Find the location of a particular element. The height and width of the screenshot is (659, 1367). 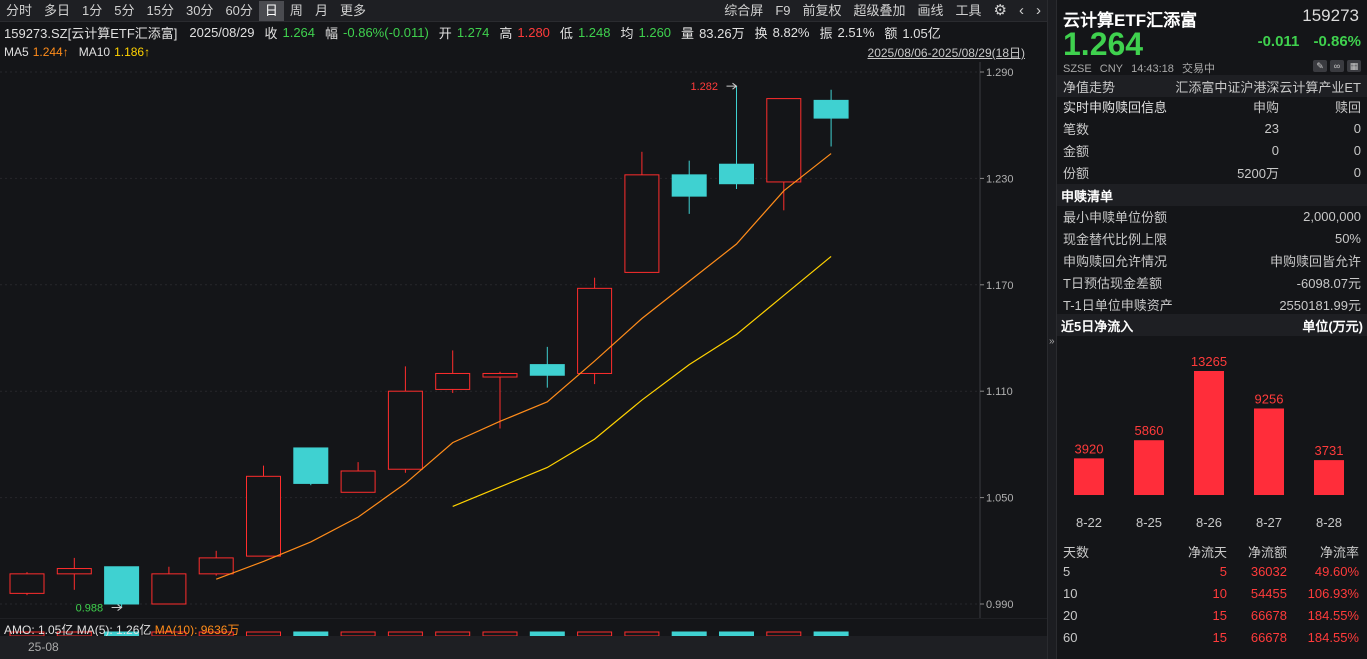

realtime-header: 实时申购赎回信息 申购 赎回 is located at coordinates (1212, 106).